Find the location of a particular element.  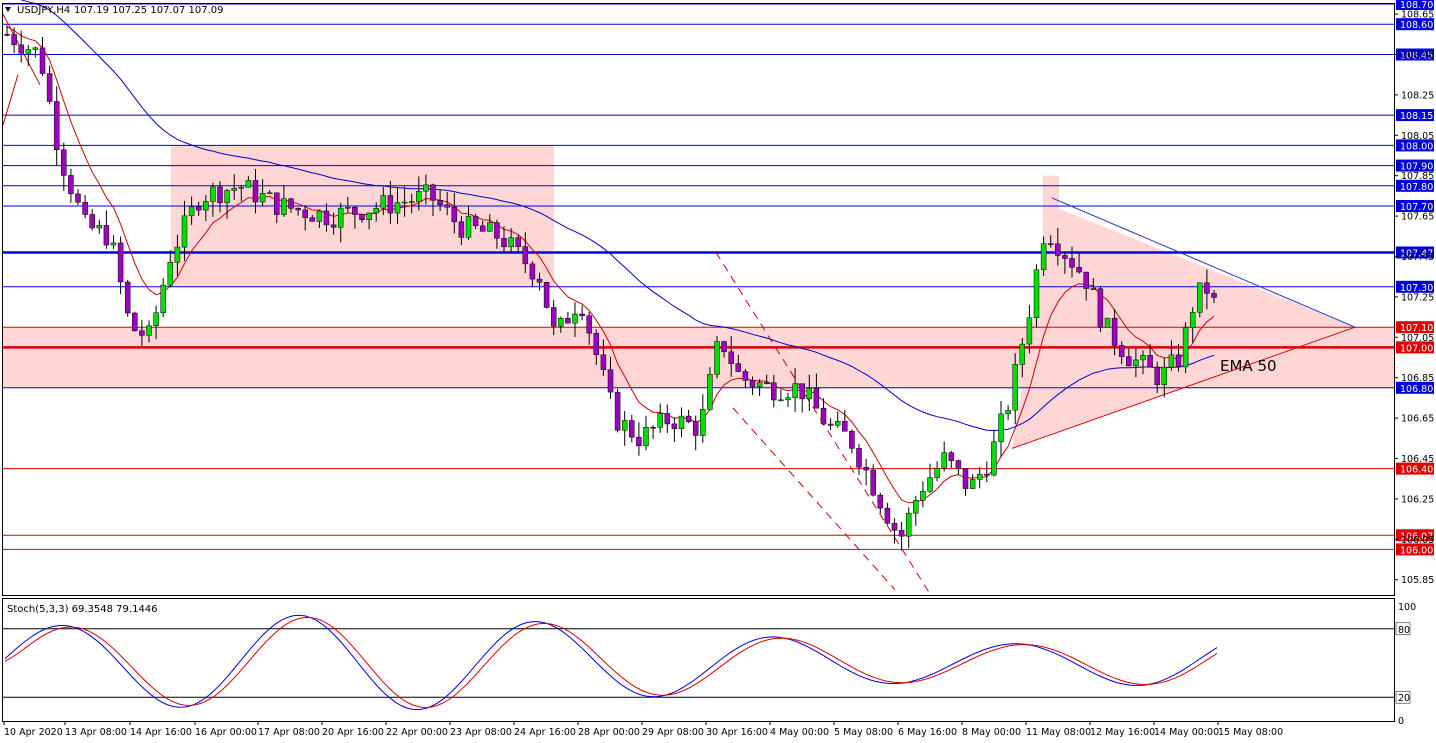

level-tag-106.40 is located at coordinates (1415, 468).